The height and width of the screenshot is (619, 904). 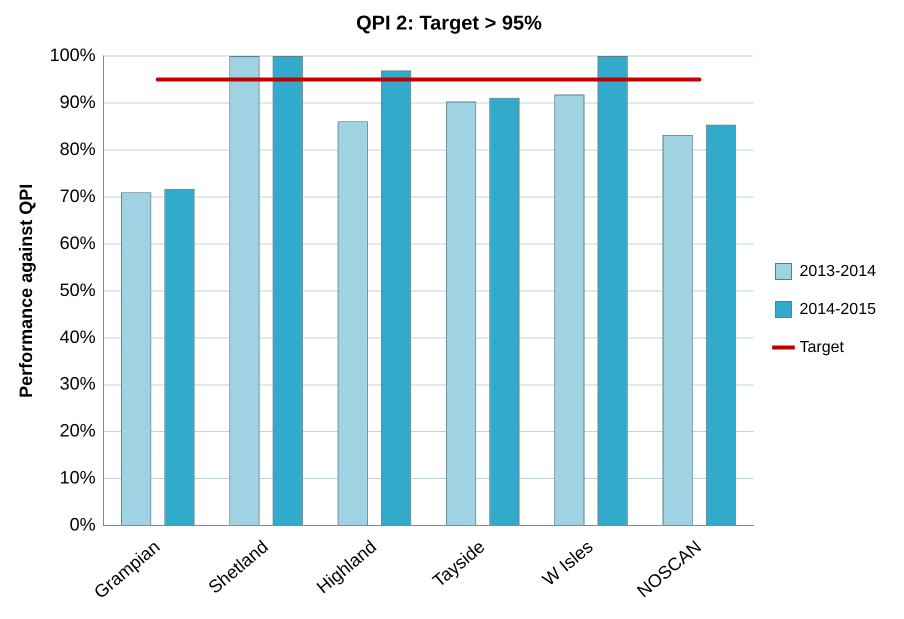 I want to click on y-tick-label: 80%, so click(x=78, y=148).